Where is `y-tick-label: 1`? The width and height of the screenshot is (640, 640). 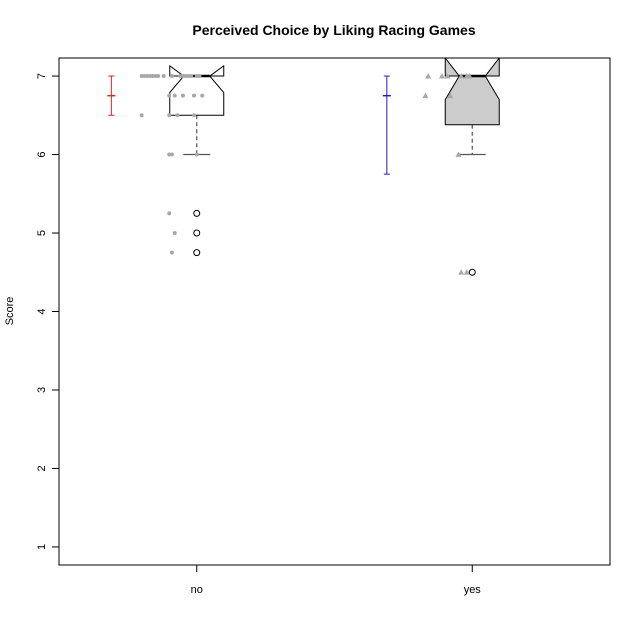 y-tick-label: 1 is located at coordinates (42, 547).